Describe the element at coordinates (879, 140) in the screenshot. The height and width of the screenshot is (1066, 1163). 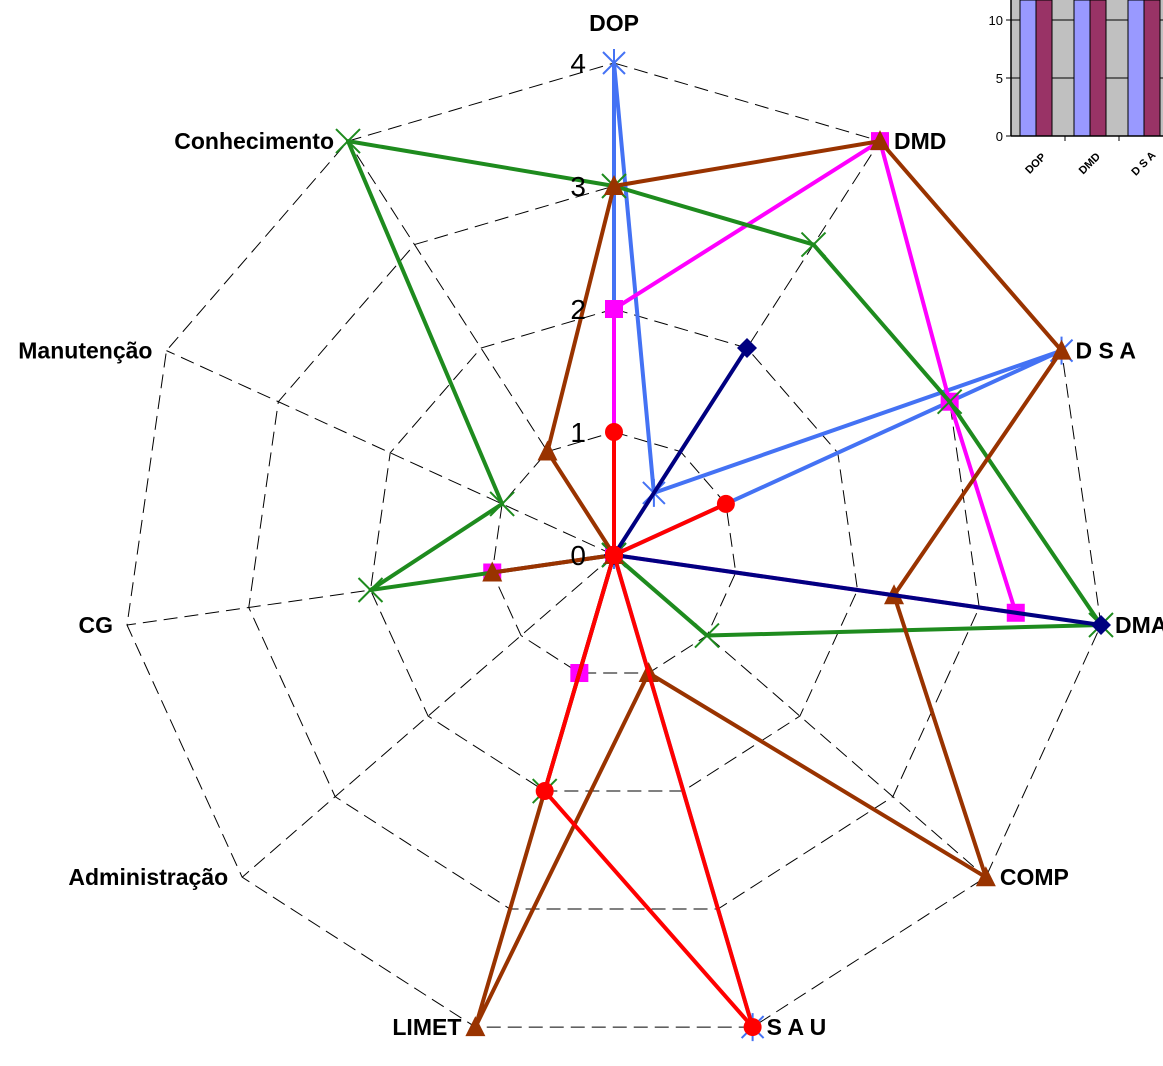
I see `series-4-point-dmd` at that location.